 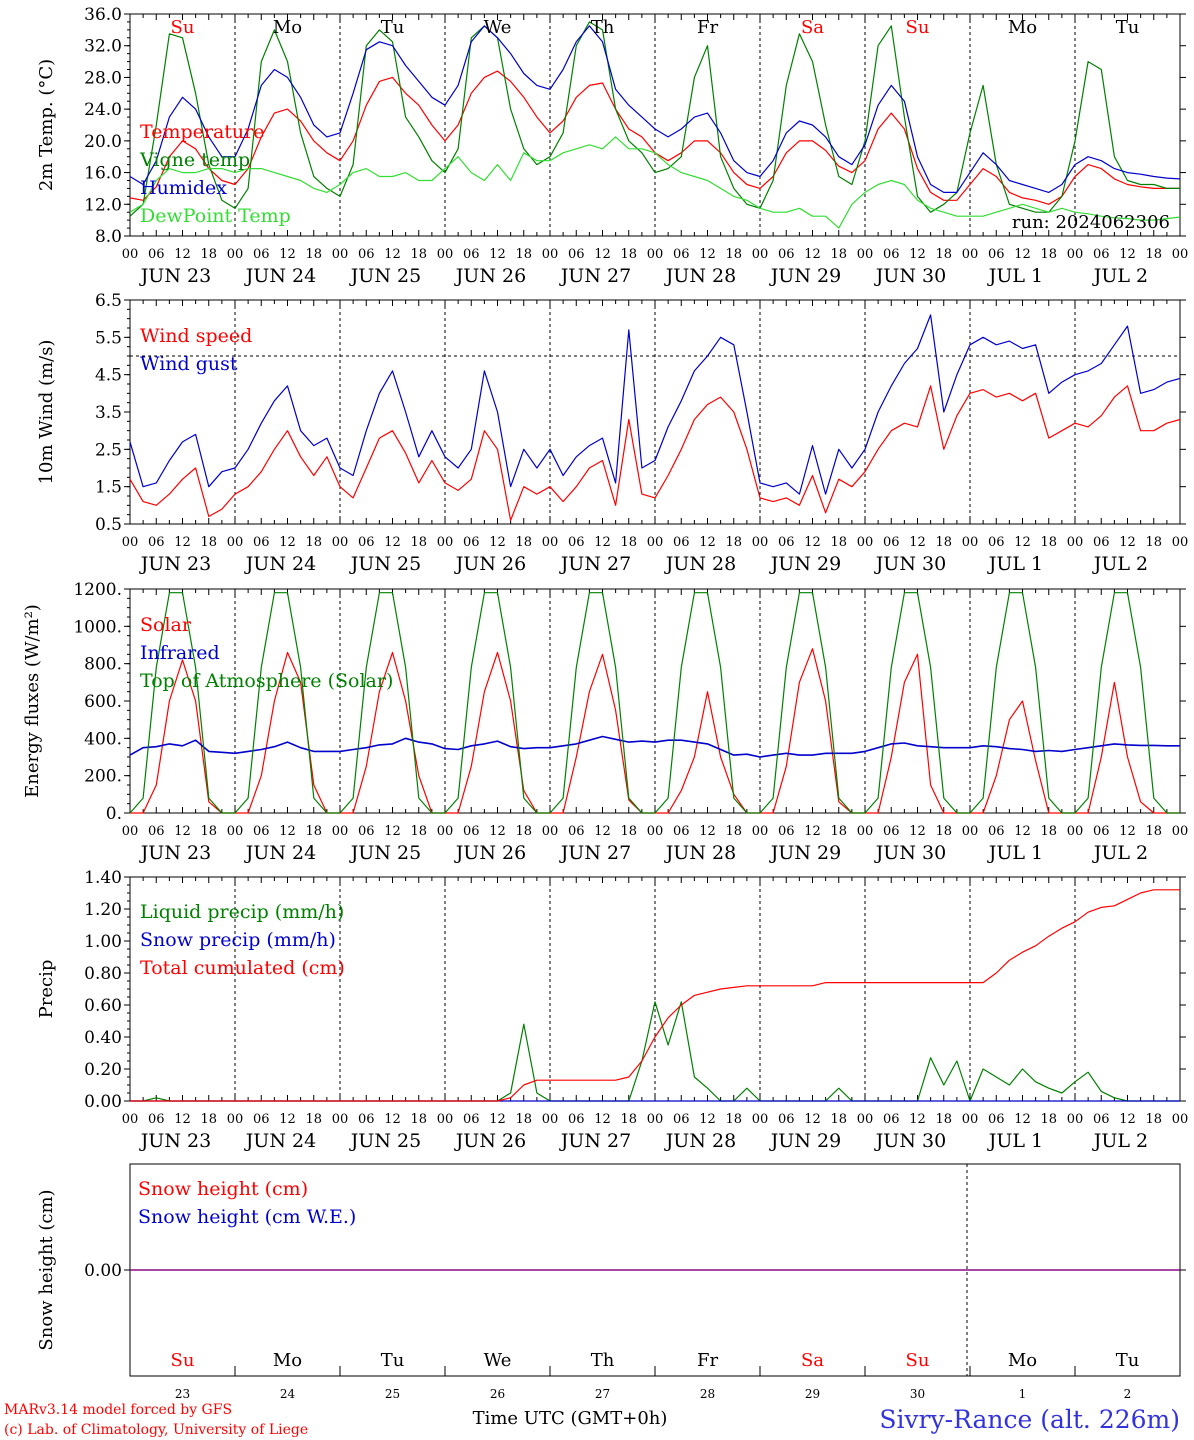 What do you see at coordinates (223, 1189) in the screenshot?
I see `legend-entry: Snow height (cm)` at bounding box center [223, 1189].